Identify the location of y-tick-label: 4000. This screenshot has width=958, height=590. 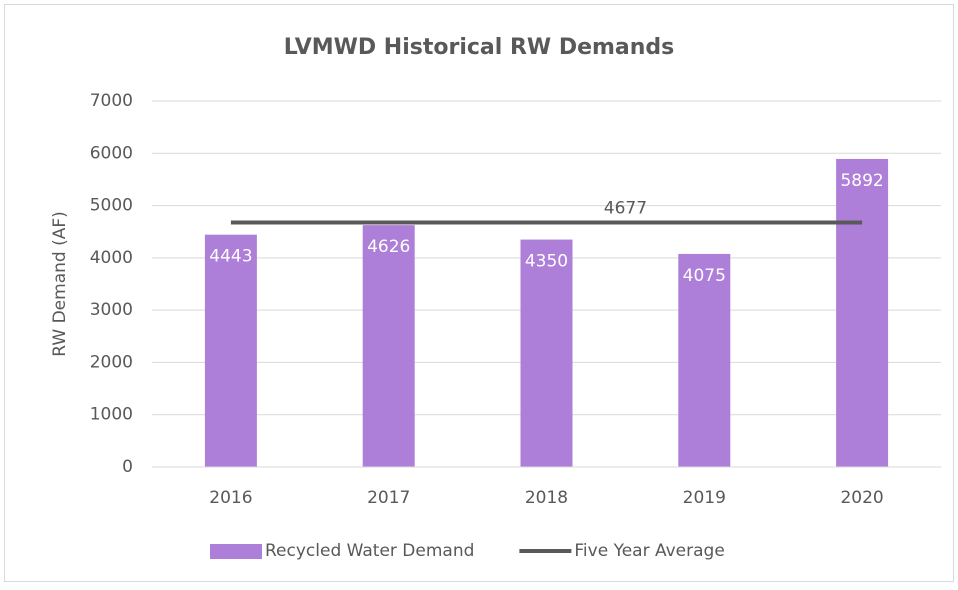
(111, 258).